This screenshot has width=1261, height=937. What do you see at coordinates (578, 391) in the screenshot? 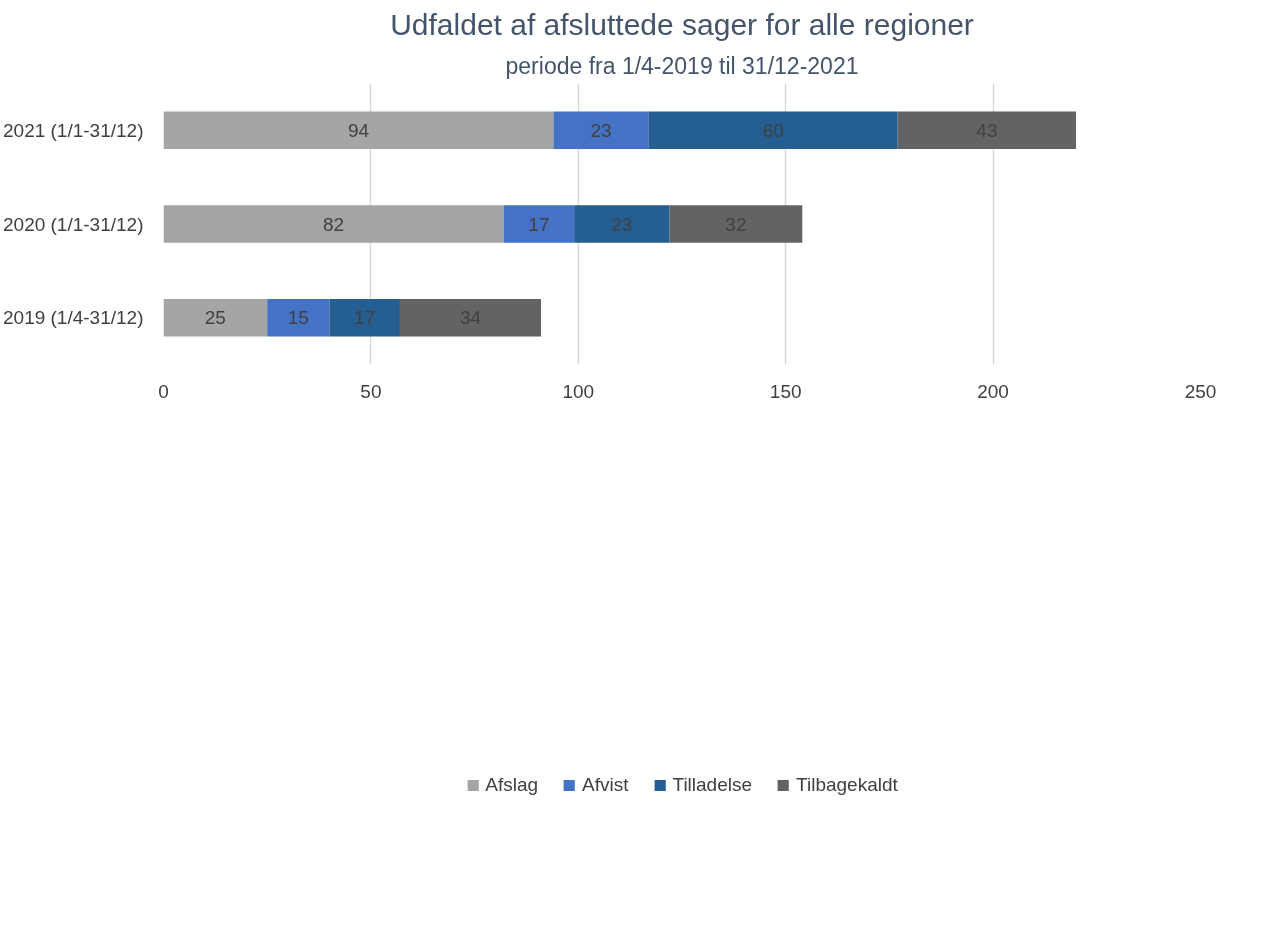
I see `x-tick-label: 100` at bounding box center [578, 391].